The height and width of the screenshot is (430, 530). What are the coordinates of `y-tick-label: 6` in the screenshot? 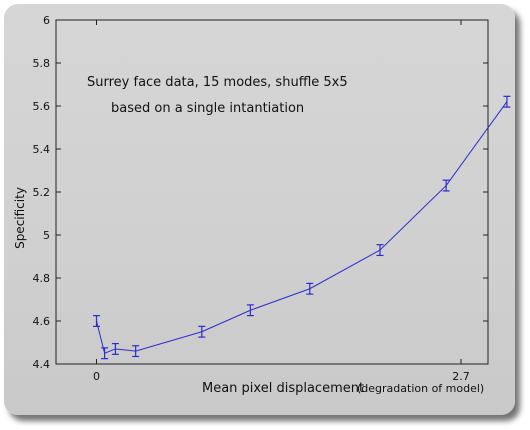 It's located at (46, 20).